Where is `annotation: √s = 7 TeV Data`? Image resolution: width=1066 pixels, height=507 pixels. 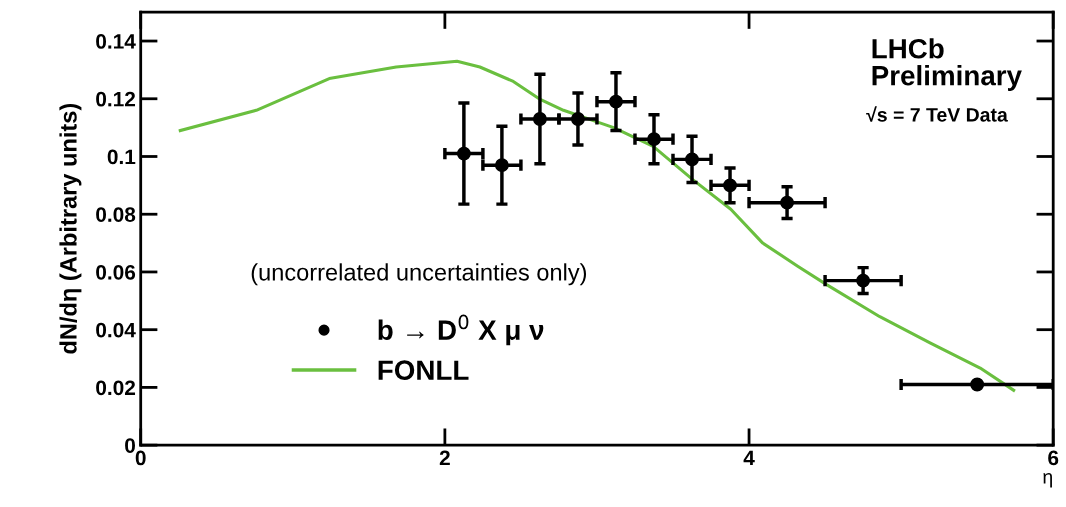
annotation: √s = 7 TeV Data is located at coordinates (937, 114).